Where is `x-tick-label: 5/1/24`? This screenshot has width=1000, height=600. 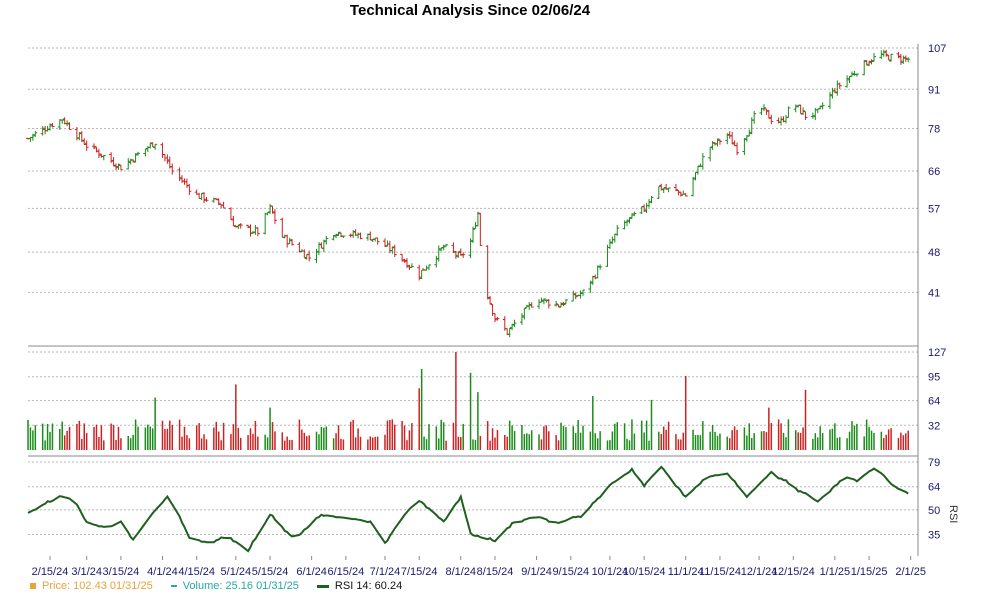
x-tick-label: 5/1/24 is located at coordinates (236, 572).